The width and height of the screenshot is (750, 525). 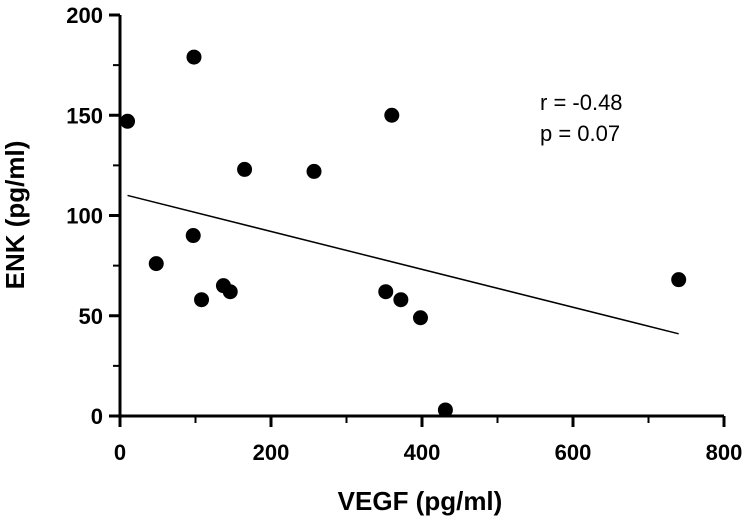 What do you see at coordinates (91, 316) in the screenshot?
I see `y-tick-label: 50` at bounding box center [91, 316].